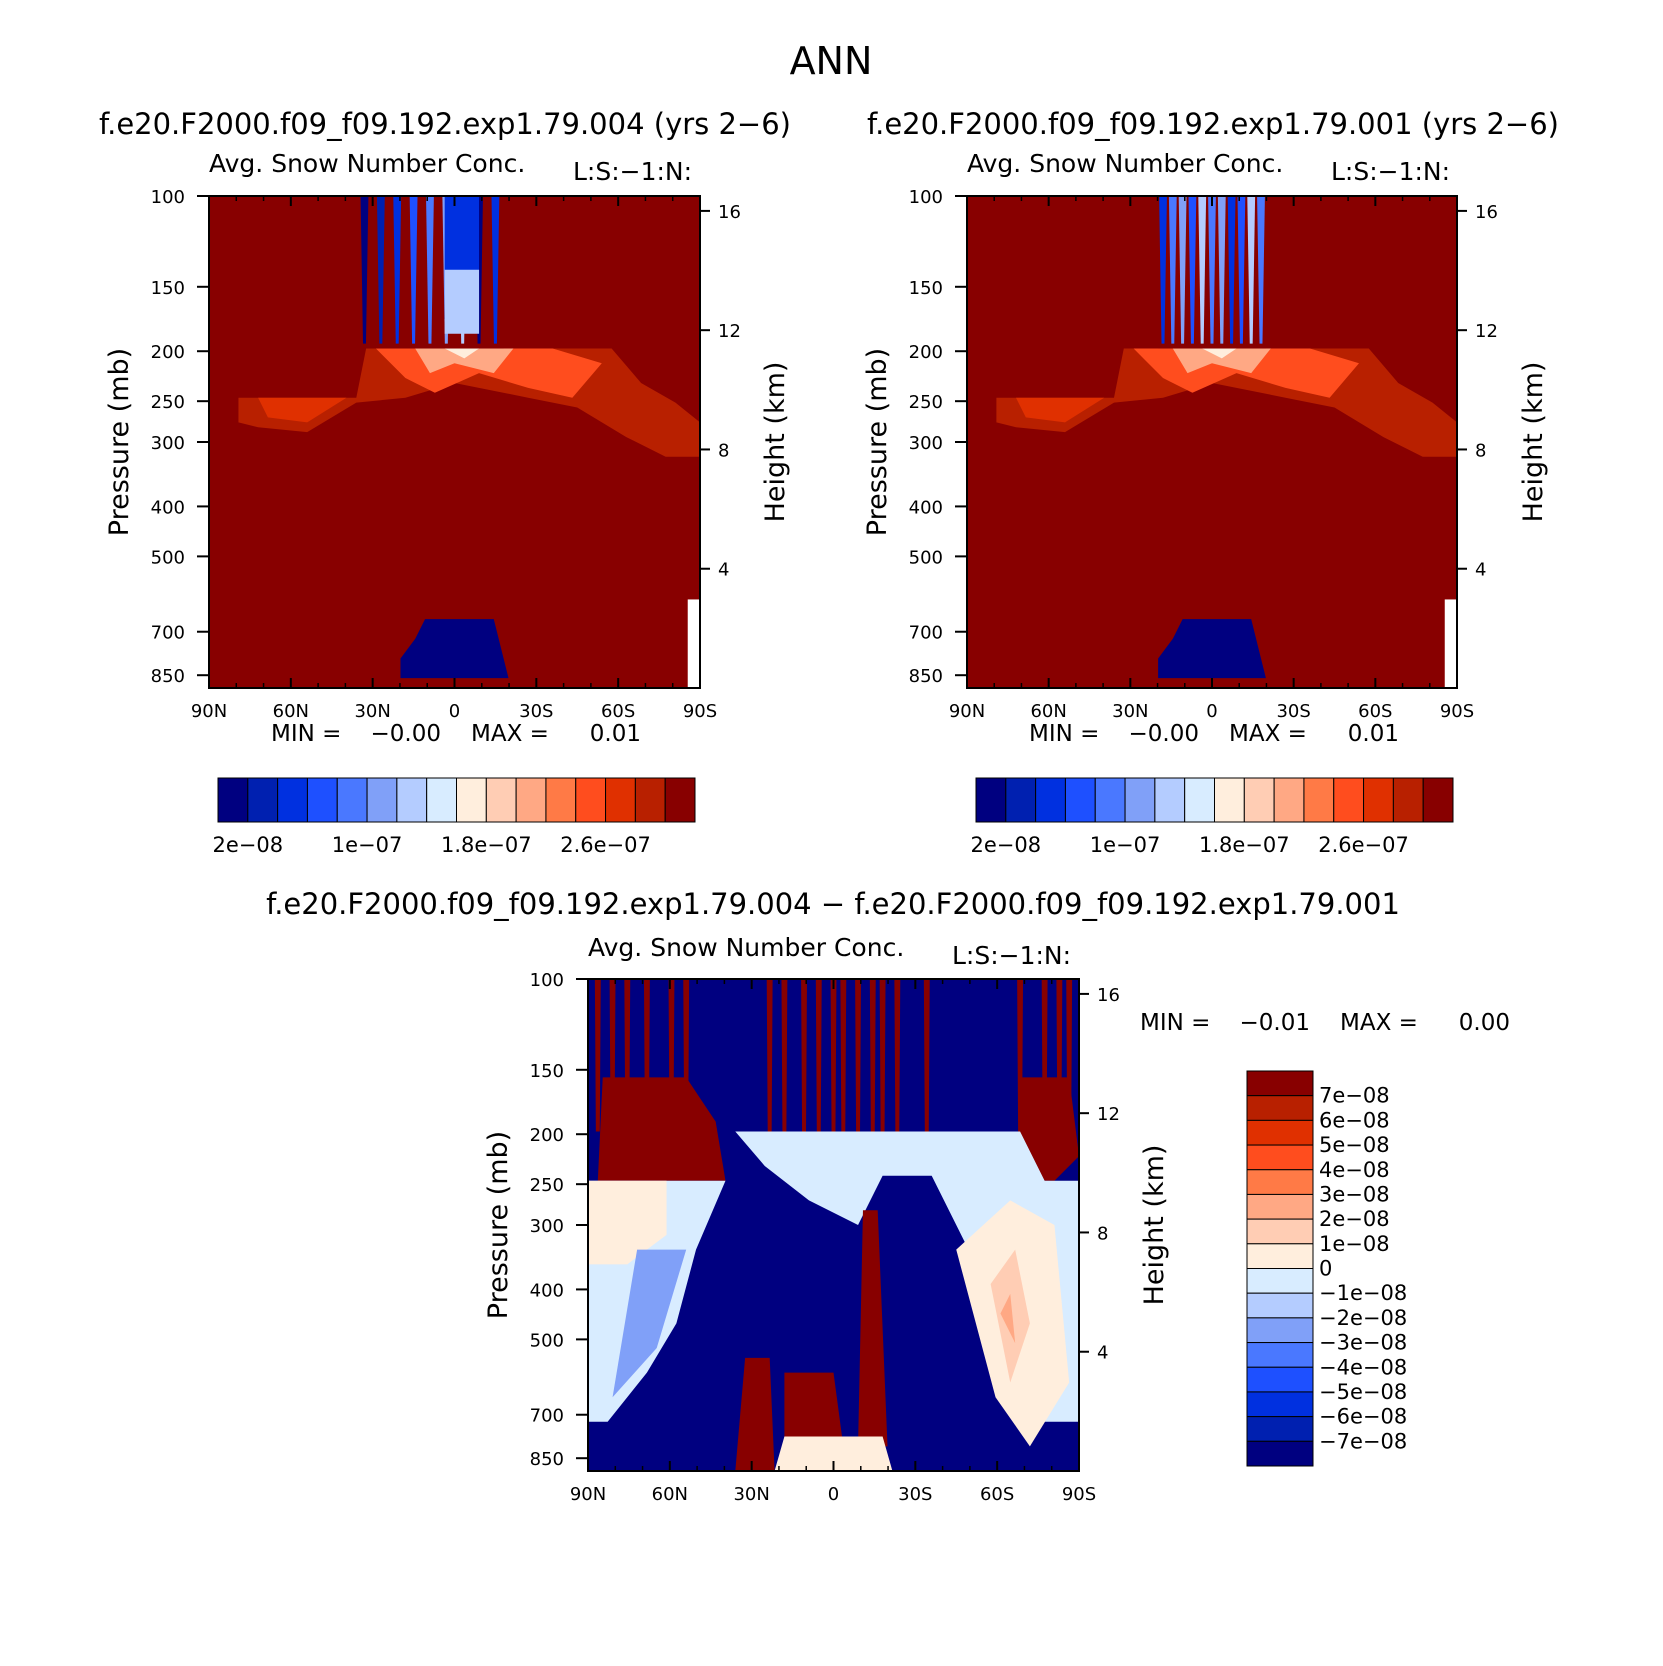  I want to click on contour-fill-north-cream, so click(627, 1222).